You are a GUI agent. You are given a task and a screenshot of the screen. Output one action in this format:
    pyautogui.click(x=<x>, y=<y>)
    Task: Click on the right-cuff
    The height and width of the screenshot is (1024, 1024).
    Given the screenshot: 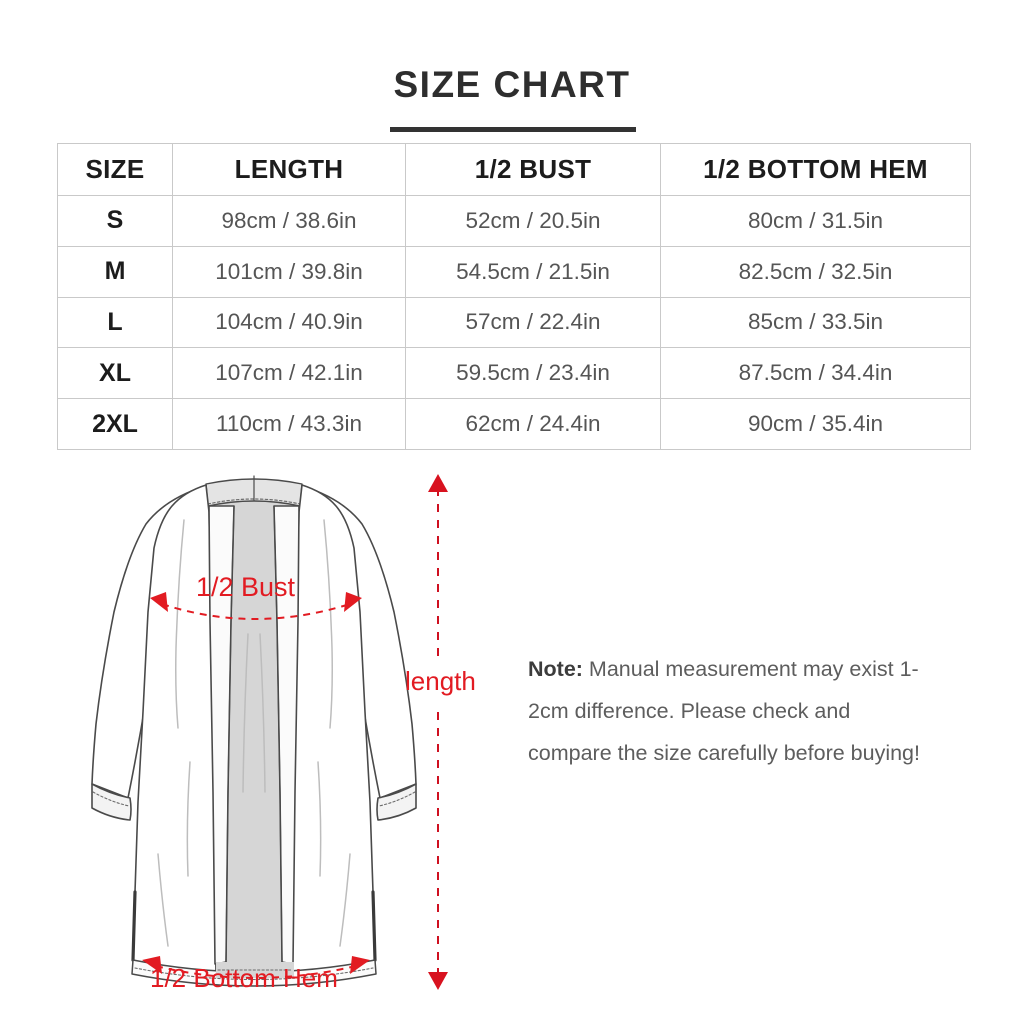 What is the action you would take?
    pyautogui.click(x=396, y=802)
    